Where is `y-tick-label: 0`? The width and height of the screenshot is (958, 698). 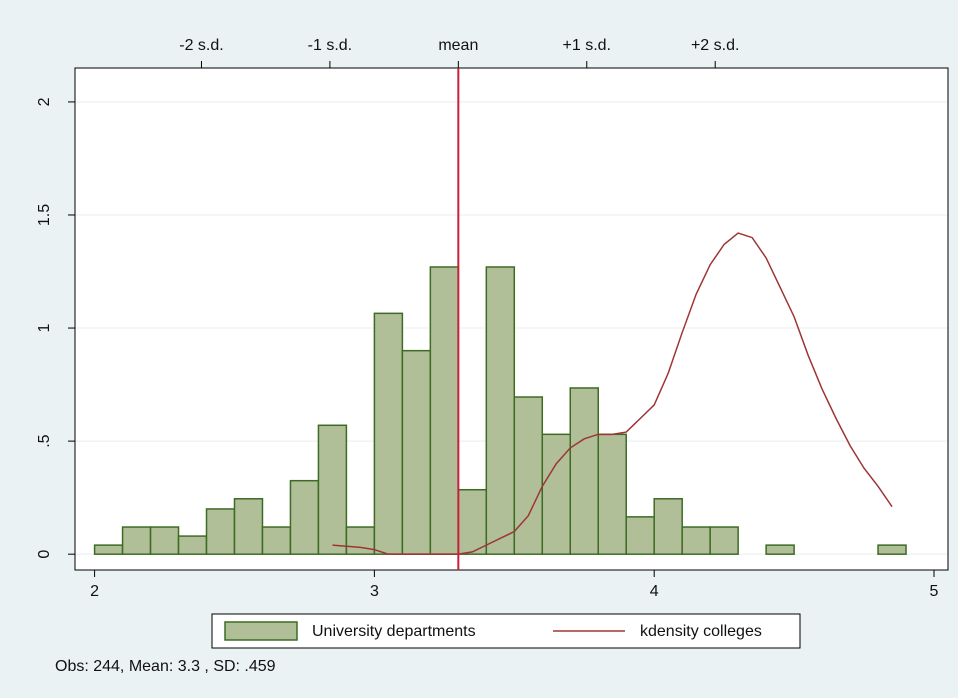 y-tick-label: 0 is located at coordinates (44, 554).